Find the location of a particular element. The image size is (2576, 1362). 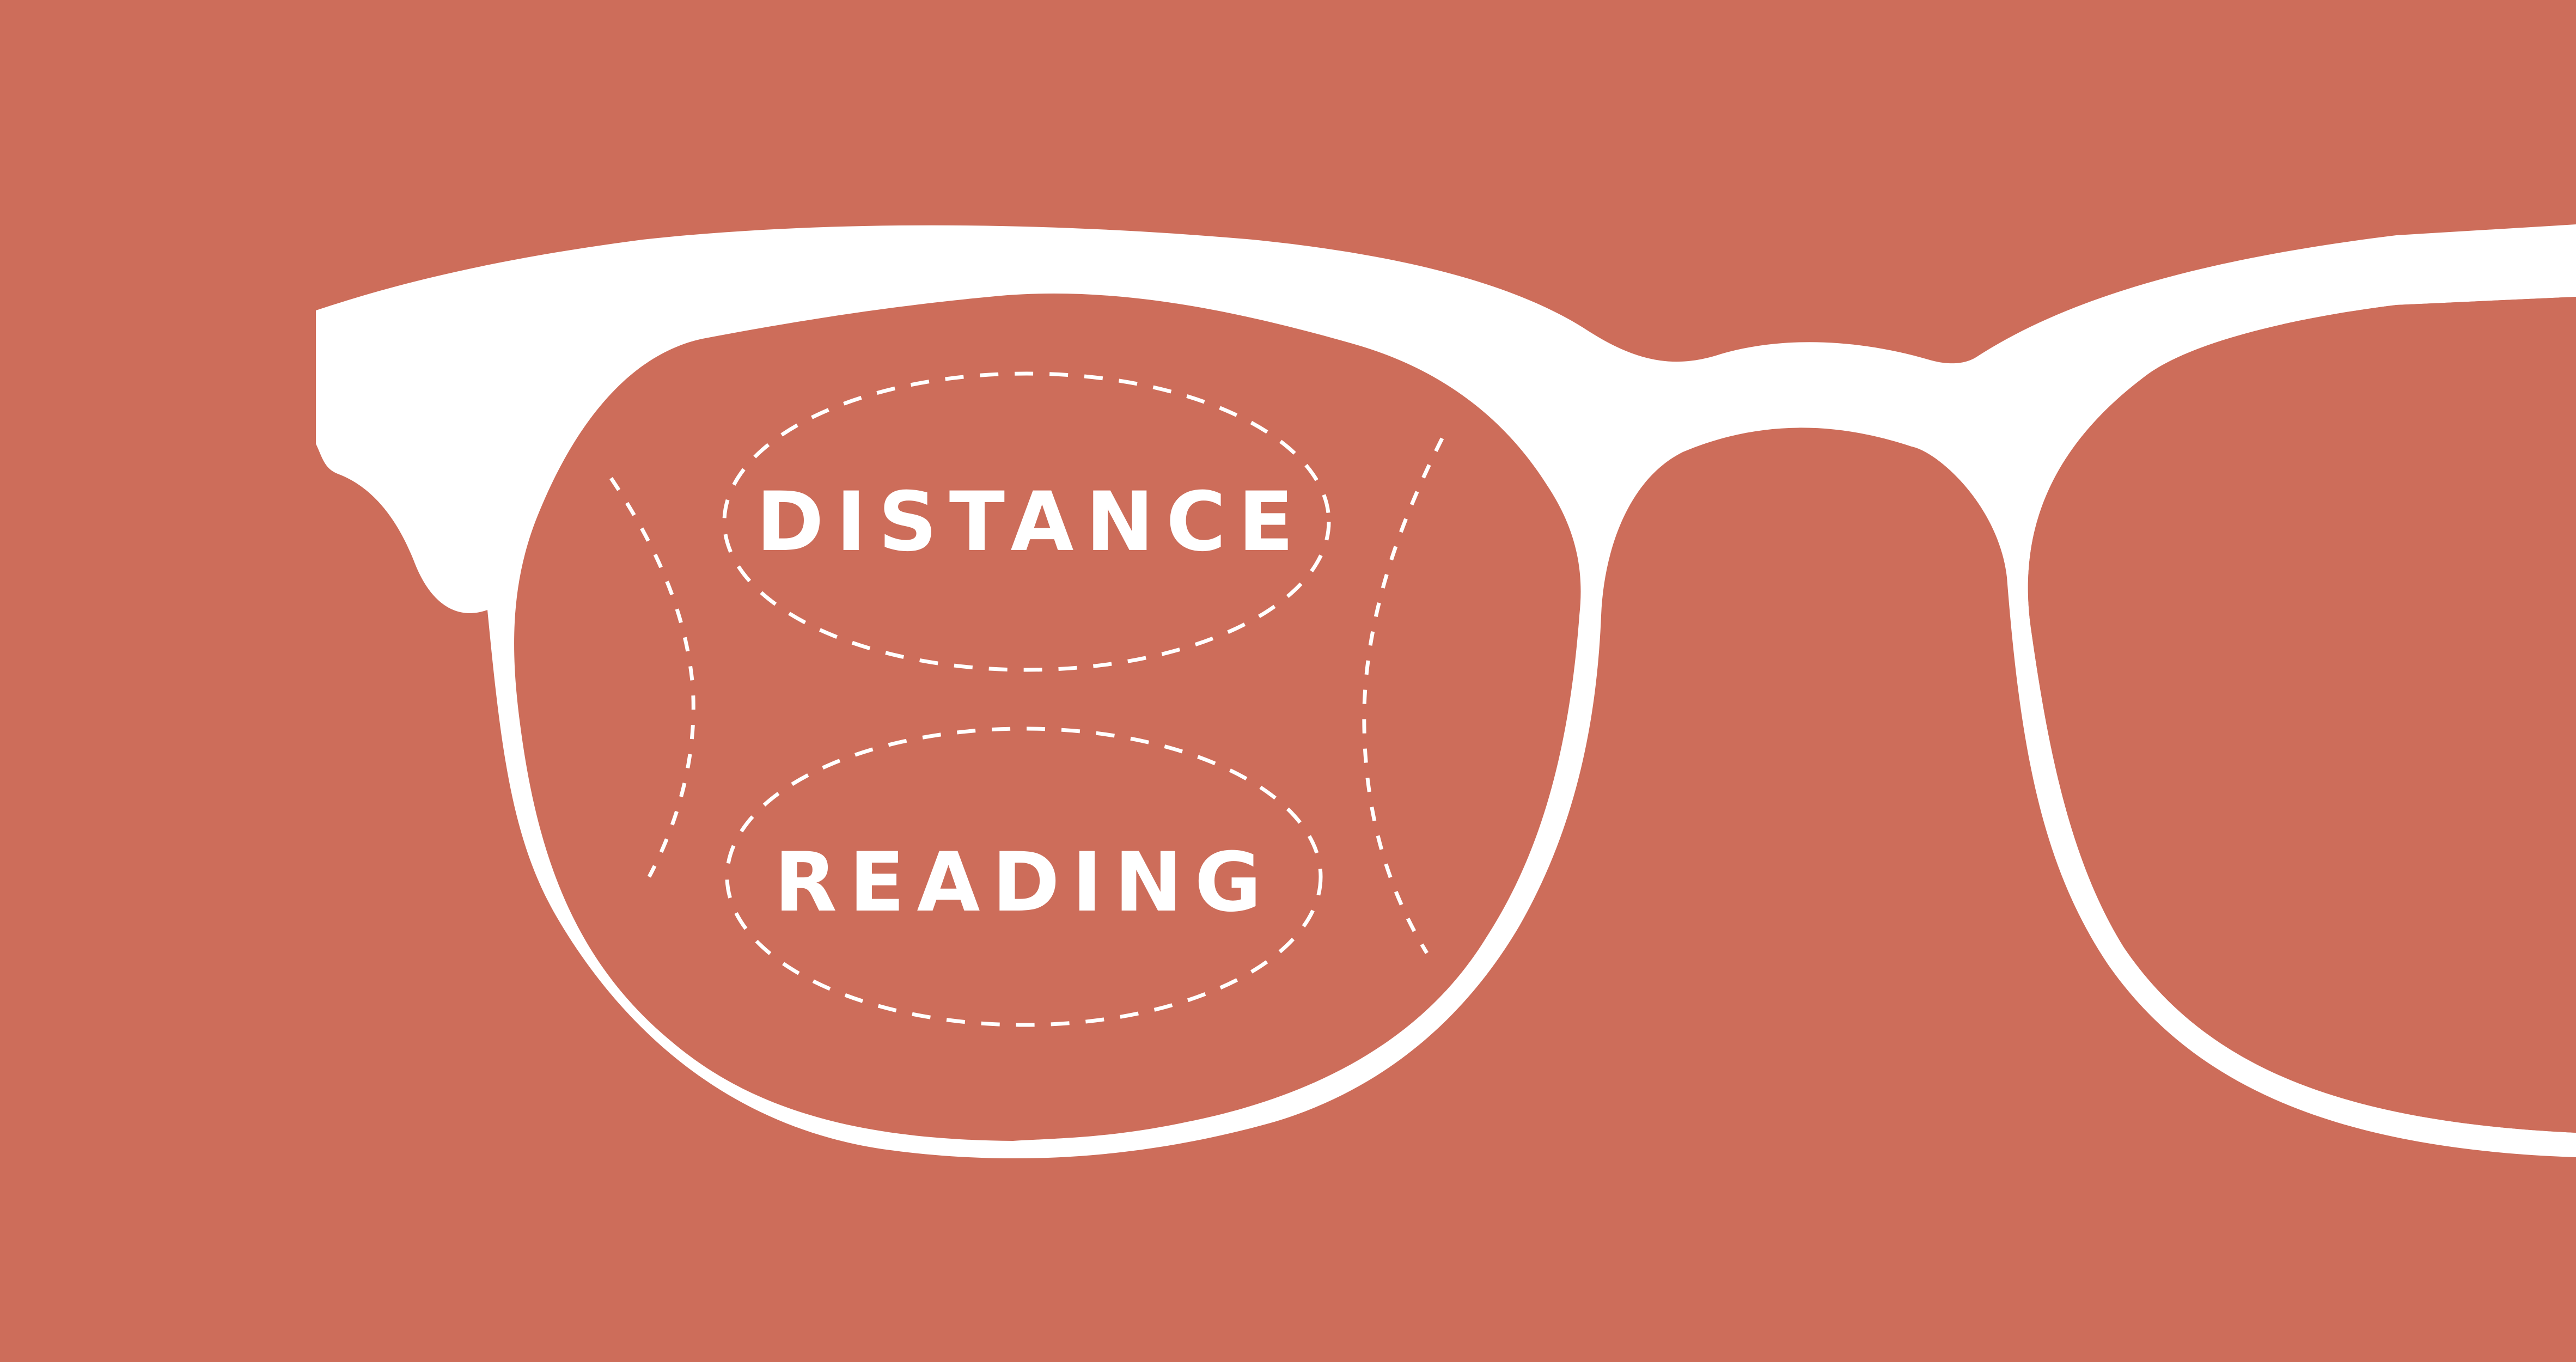

distance-zone-label: DISTANCE is located at coordinates (1030, 522).